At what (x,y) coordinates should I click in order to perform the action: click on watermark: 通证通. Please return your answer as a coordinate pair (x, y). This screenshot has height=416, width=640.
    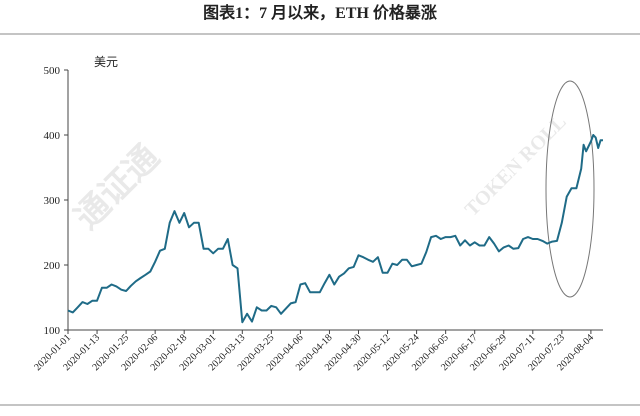
    Looking at the image, I should click on (117, 187).